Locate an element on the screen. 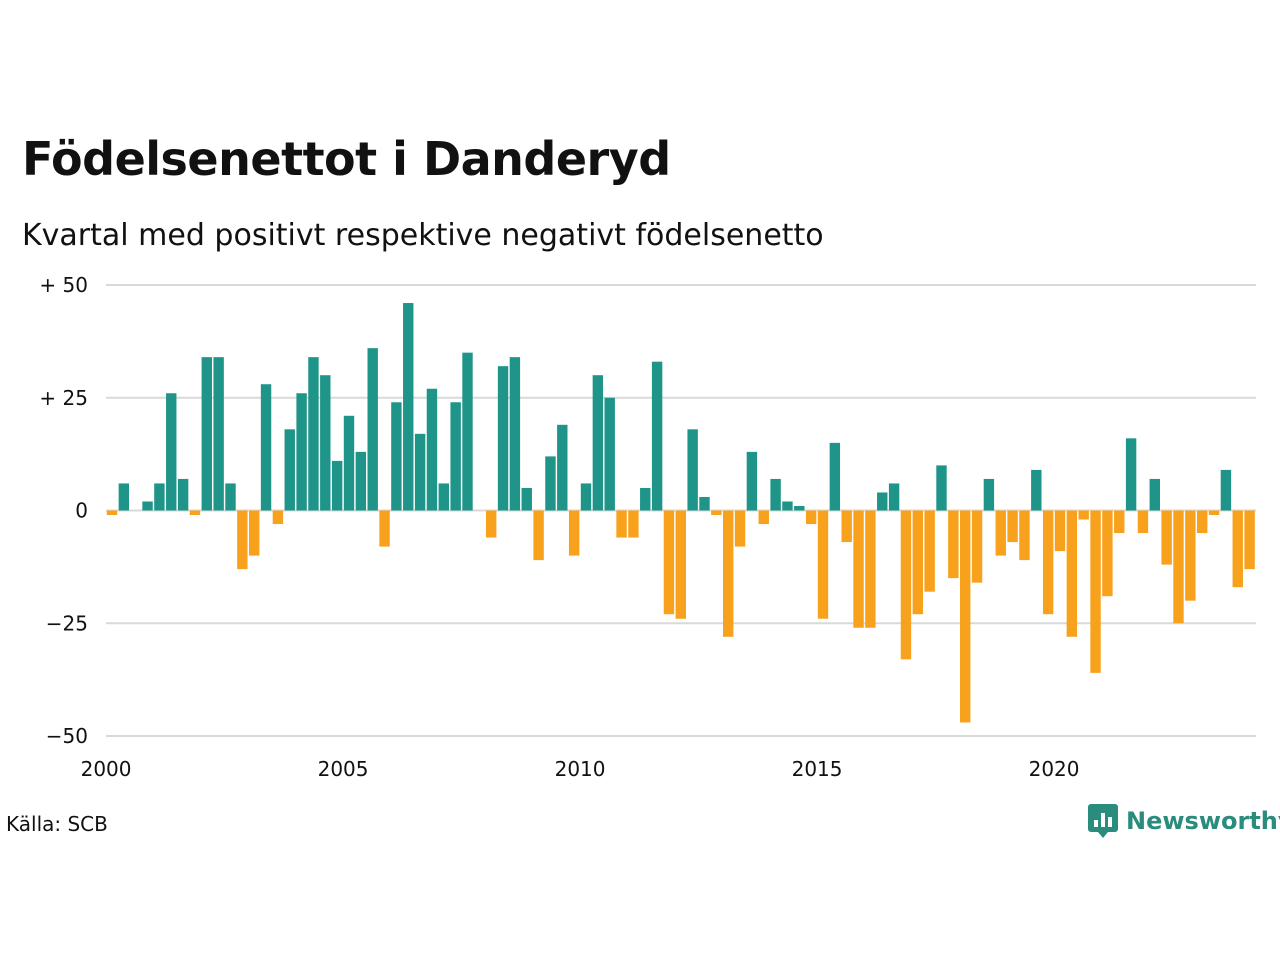 Image resolution: width=1280 pixels, height=960 pixels. y-axis-labels: + 50 + 25 0 −25 −50 is located at coordinates (63, 510).